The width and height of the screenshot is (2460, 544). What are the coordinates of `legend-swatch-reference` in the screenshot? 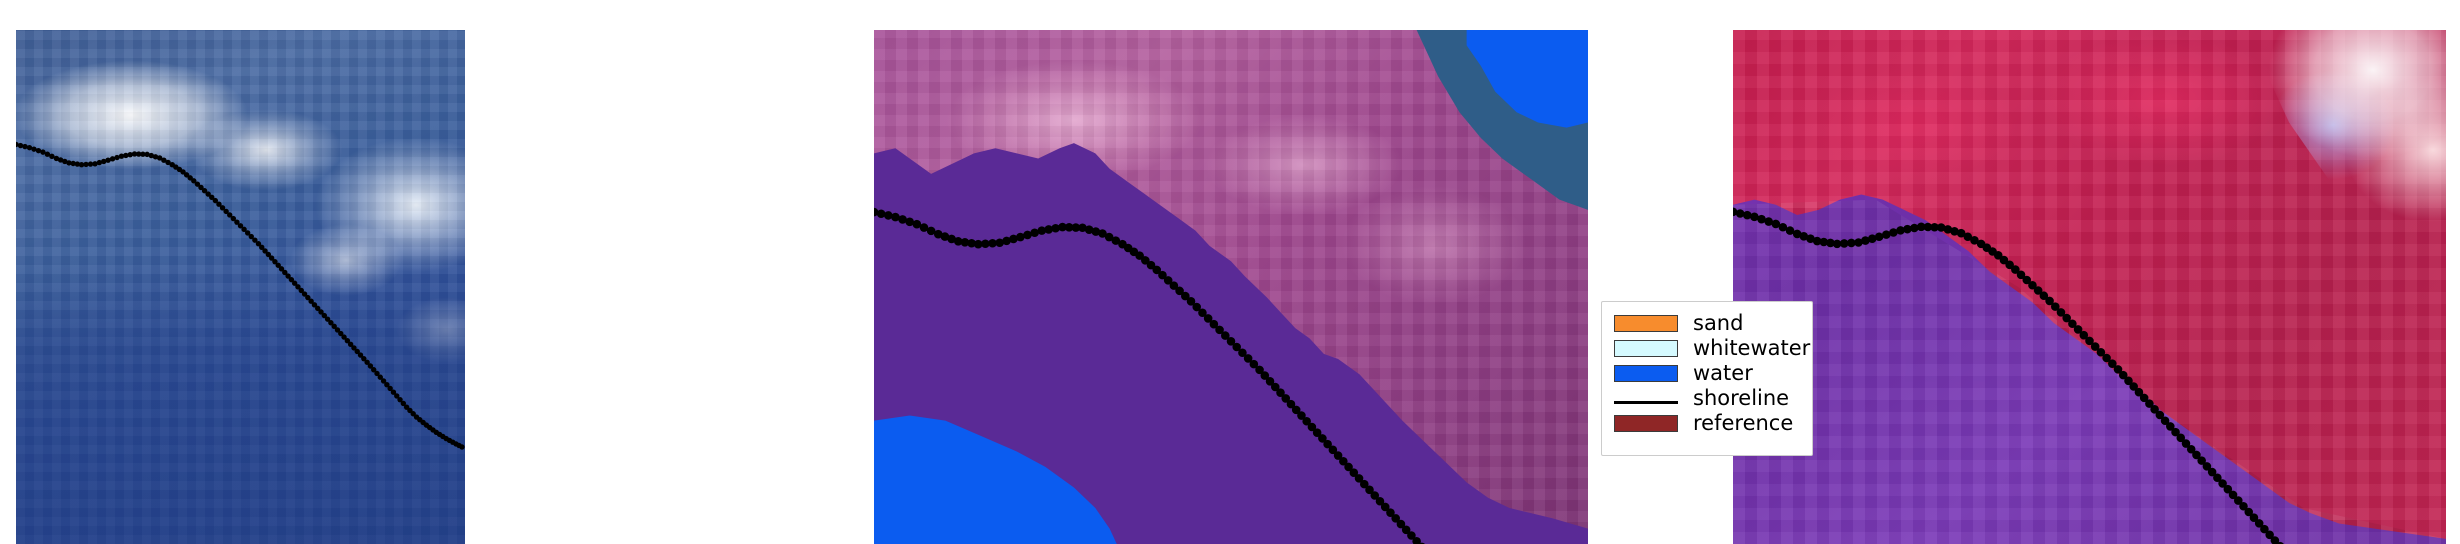 It's located at (1646, 423).